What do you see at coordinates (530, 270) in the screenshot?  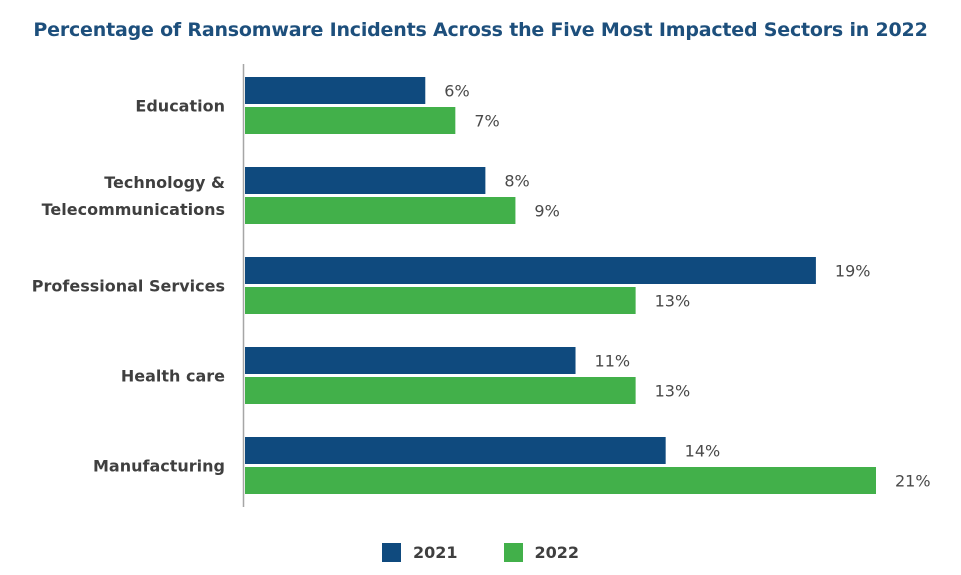 I see `bar-professional-services-2021` at bounding box center [530, 270].